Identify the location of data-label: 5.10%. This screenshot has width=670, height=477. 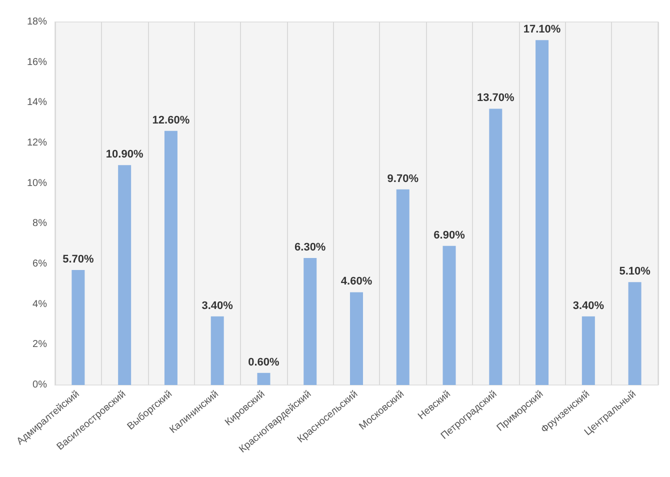
(635, 272).